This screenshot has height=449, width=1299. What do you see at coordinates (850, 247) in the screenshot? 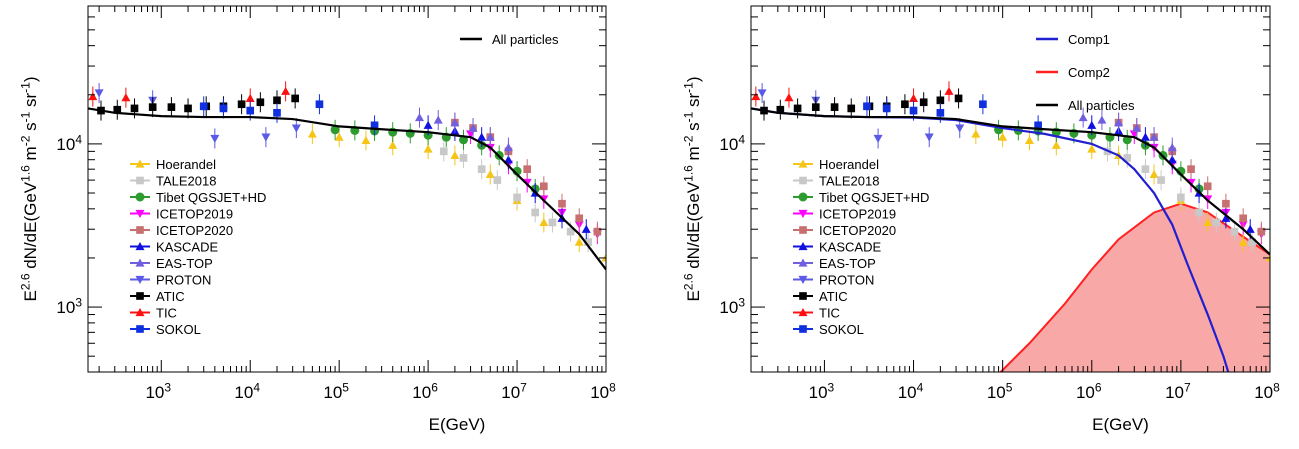
I see `legend-label: KASCADE` at bounding box center [850, 247].